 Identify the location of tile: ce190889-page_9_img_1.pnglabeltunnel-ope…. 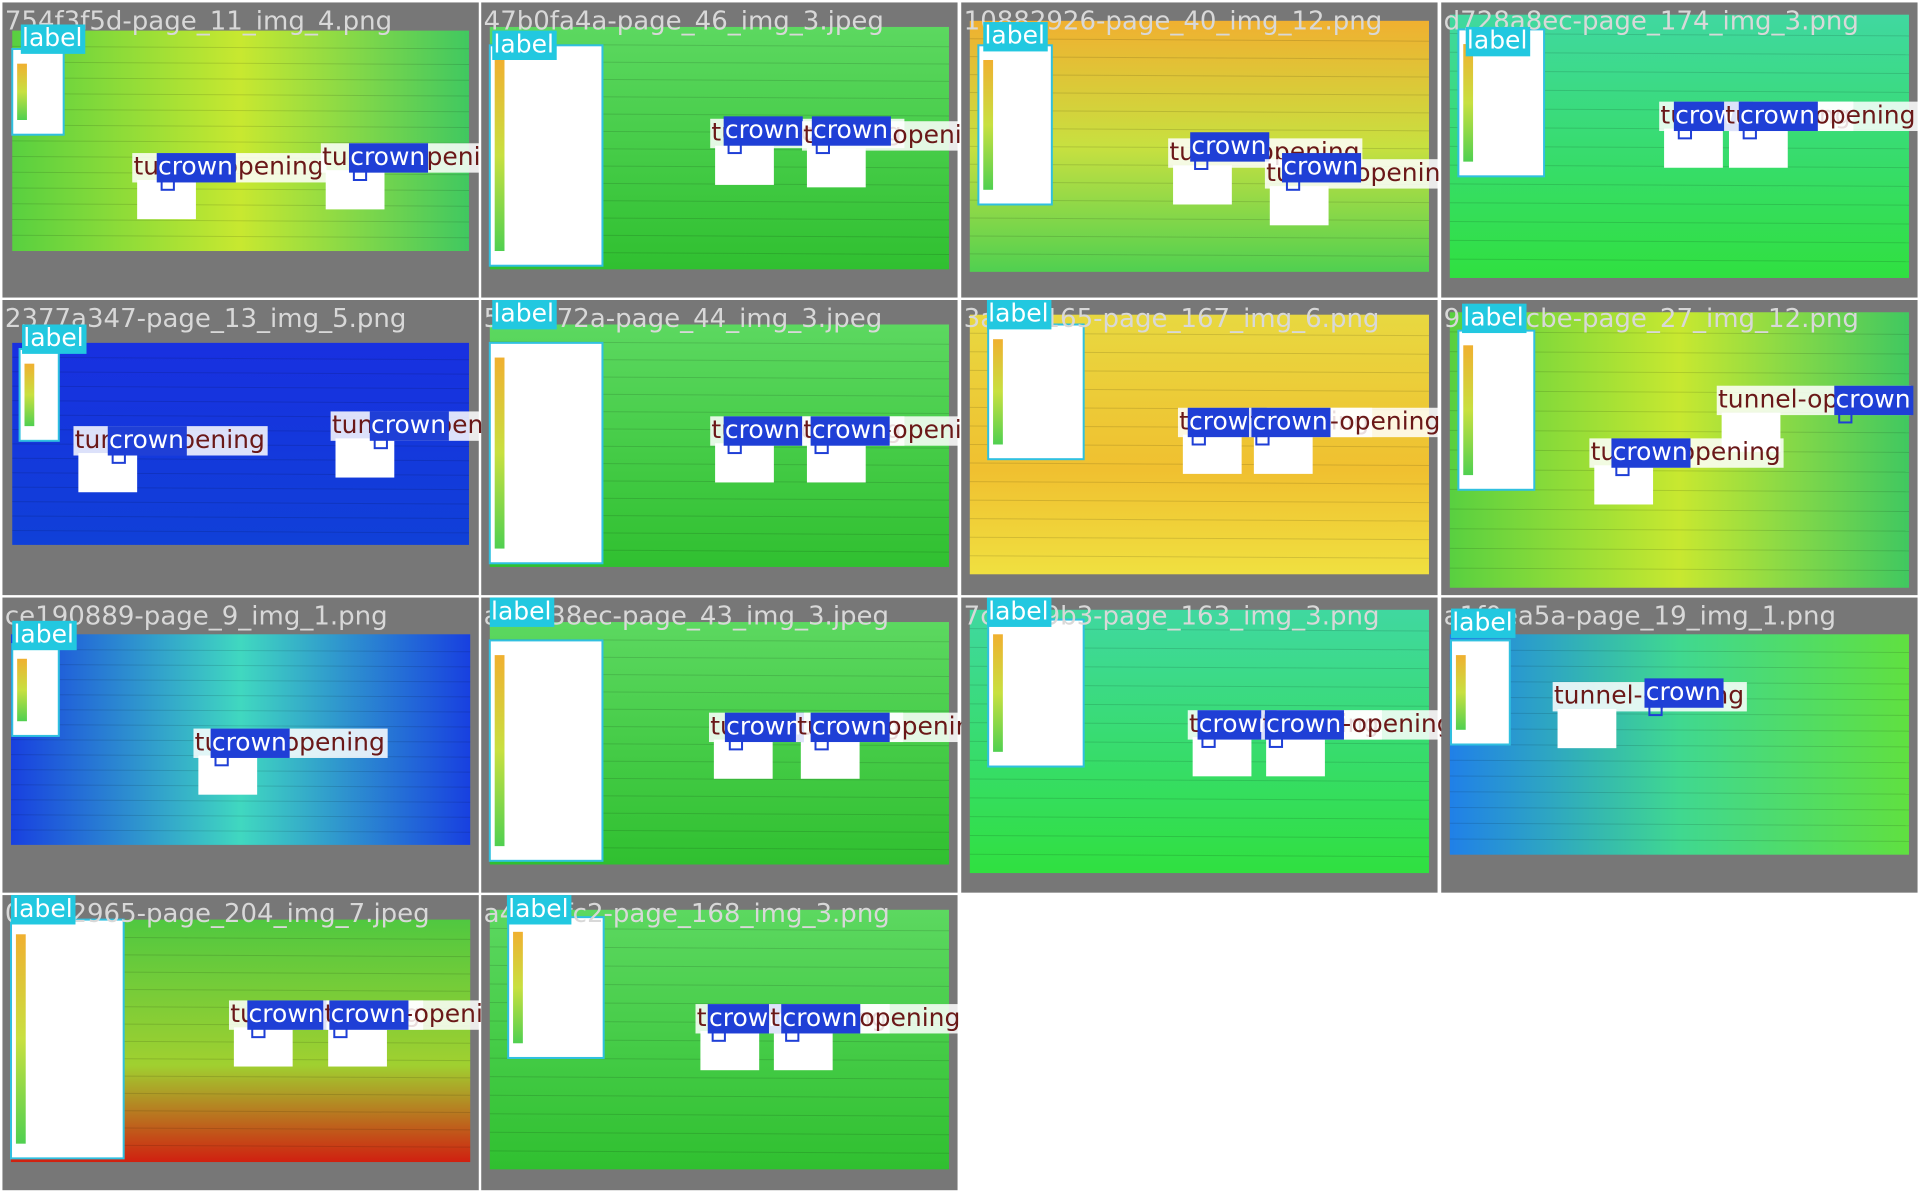
(240, 745).